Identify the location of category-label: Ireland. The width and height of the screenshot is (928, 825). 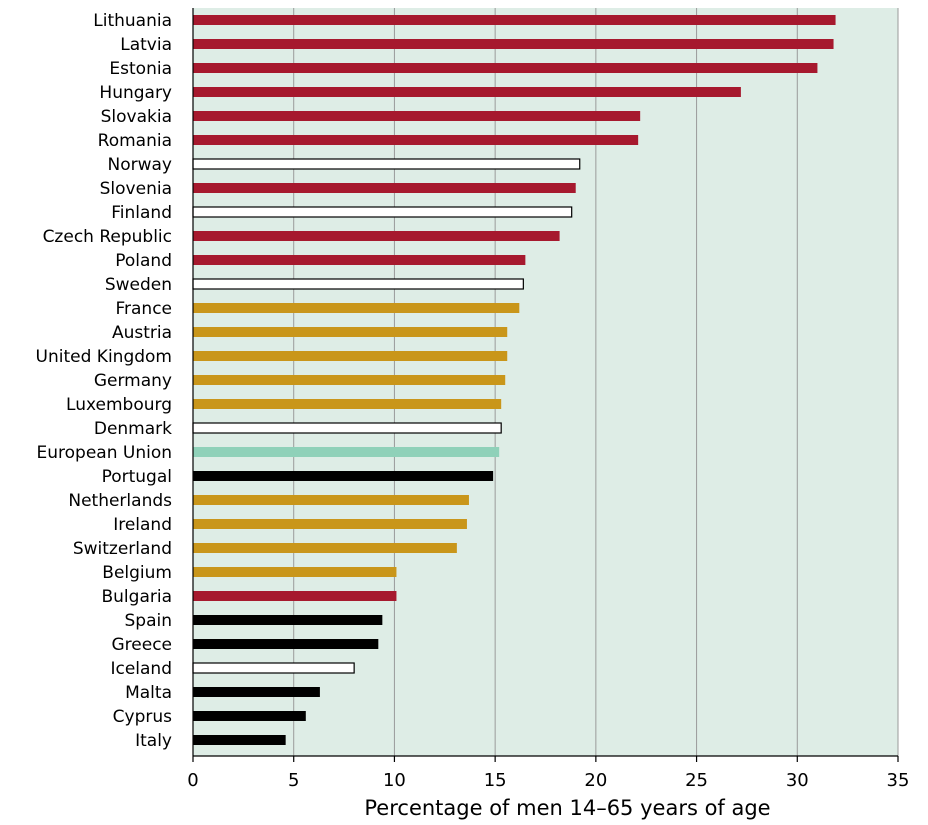
(142, 525).